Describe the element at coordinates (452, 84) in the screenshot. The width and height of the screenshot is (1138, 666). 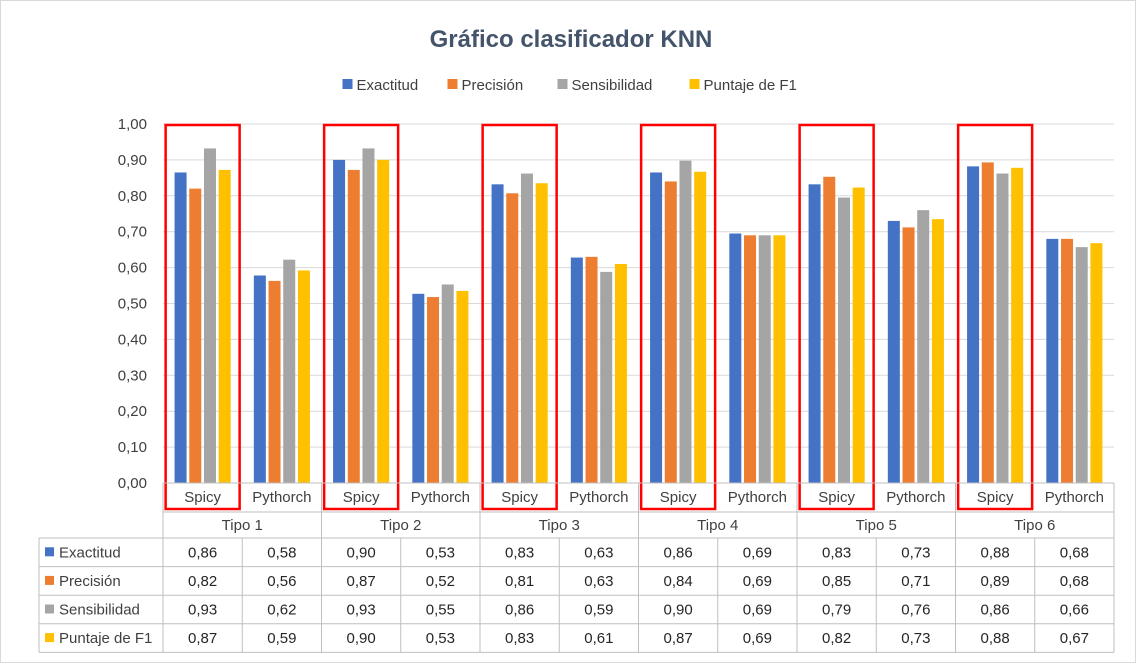
I see `legend-swatch-precisi-n` at that location.